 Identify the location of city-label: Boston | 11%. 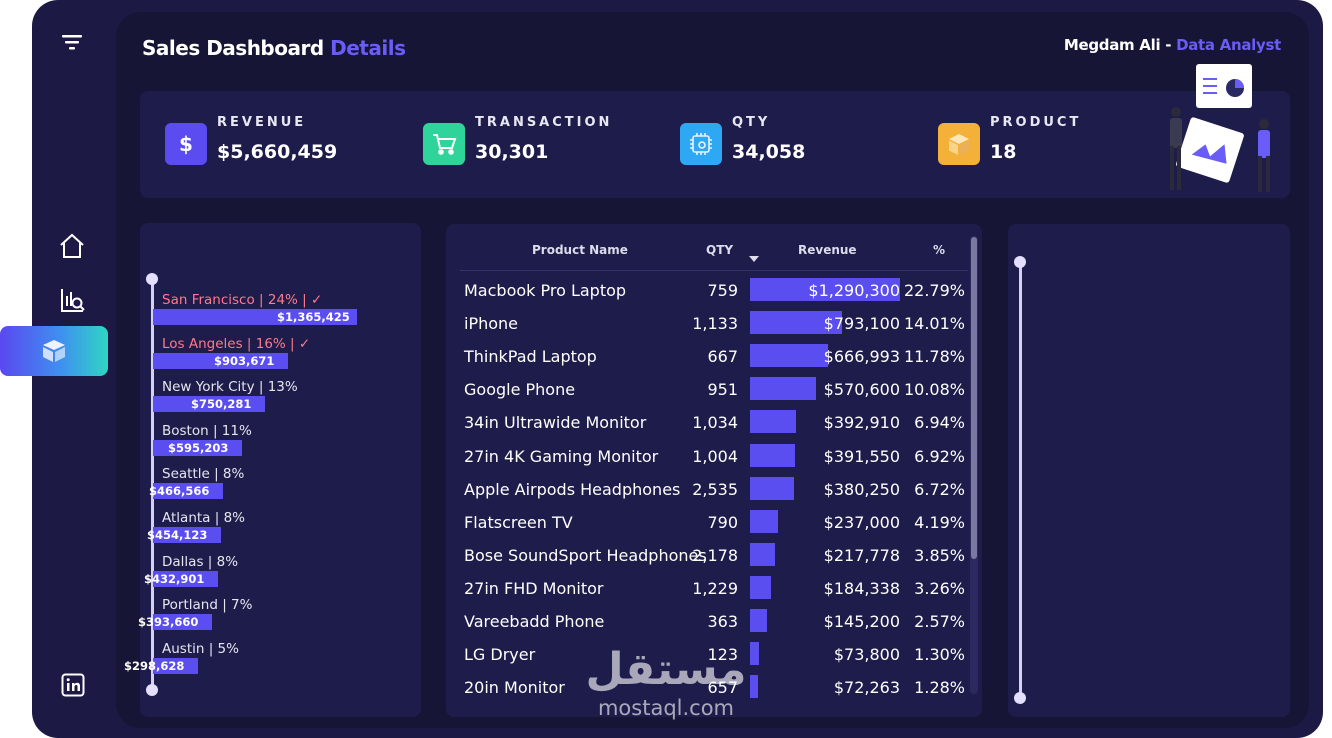
(207, 430).